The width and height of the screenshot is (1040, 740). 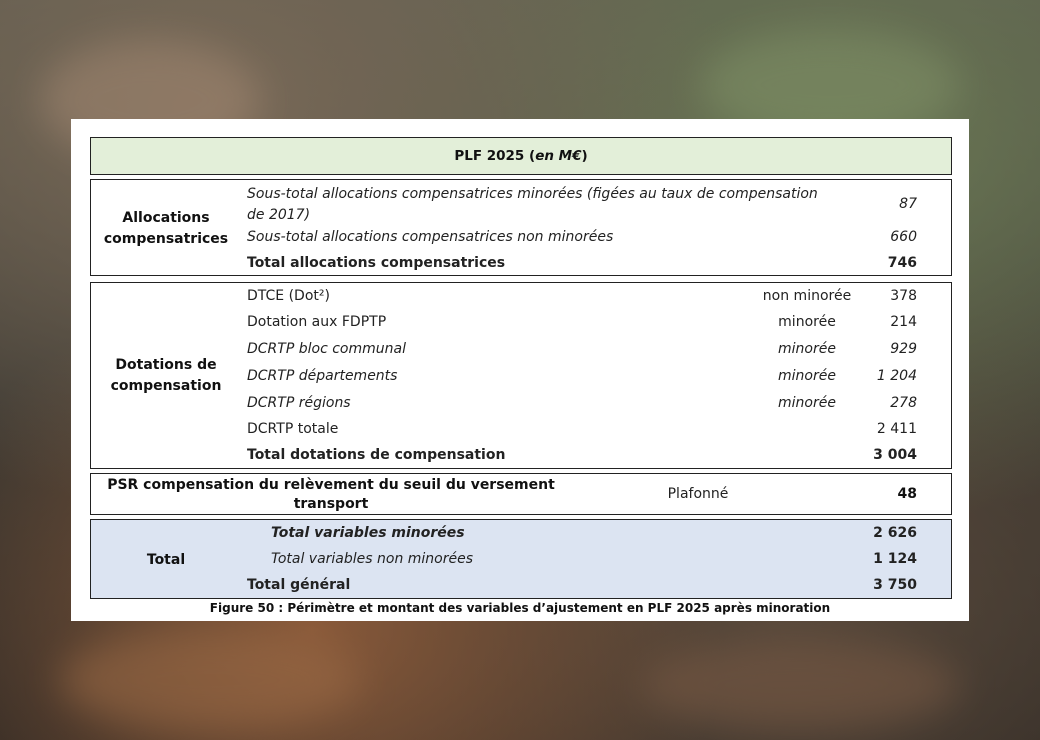 I want to click on row-value: 1 124, so click(x=895, y=559).